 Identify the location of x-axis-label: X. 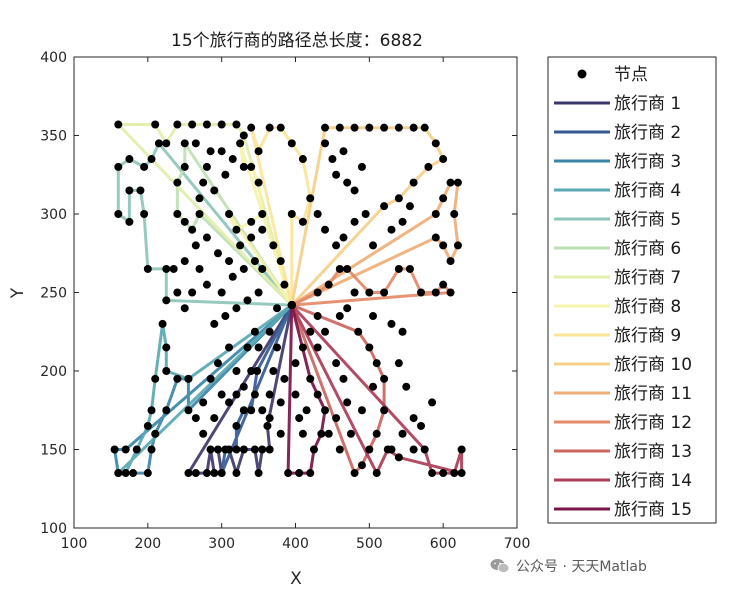
(296, 579).